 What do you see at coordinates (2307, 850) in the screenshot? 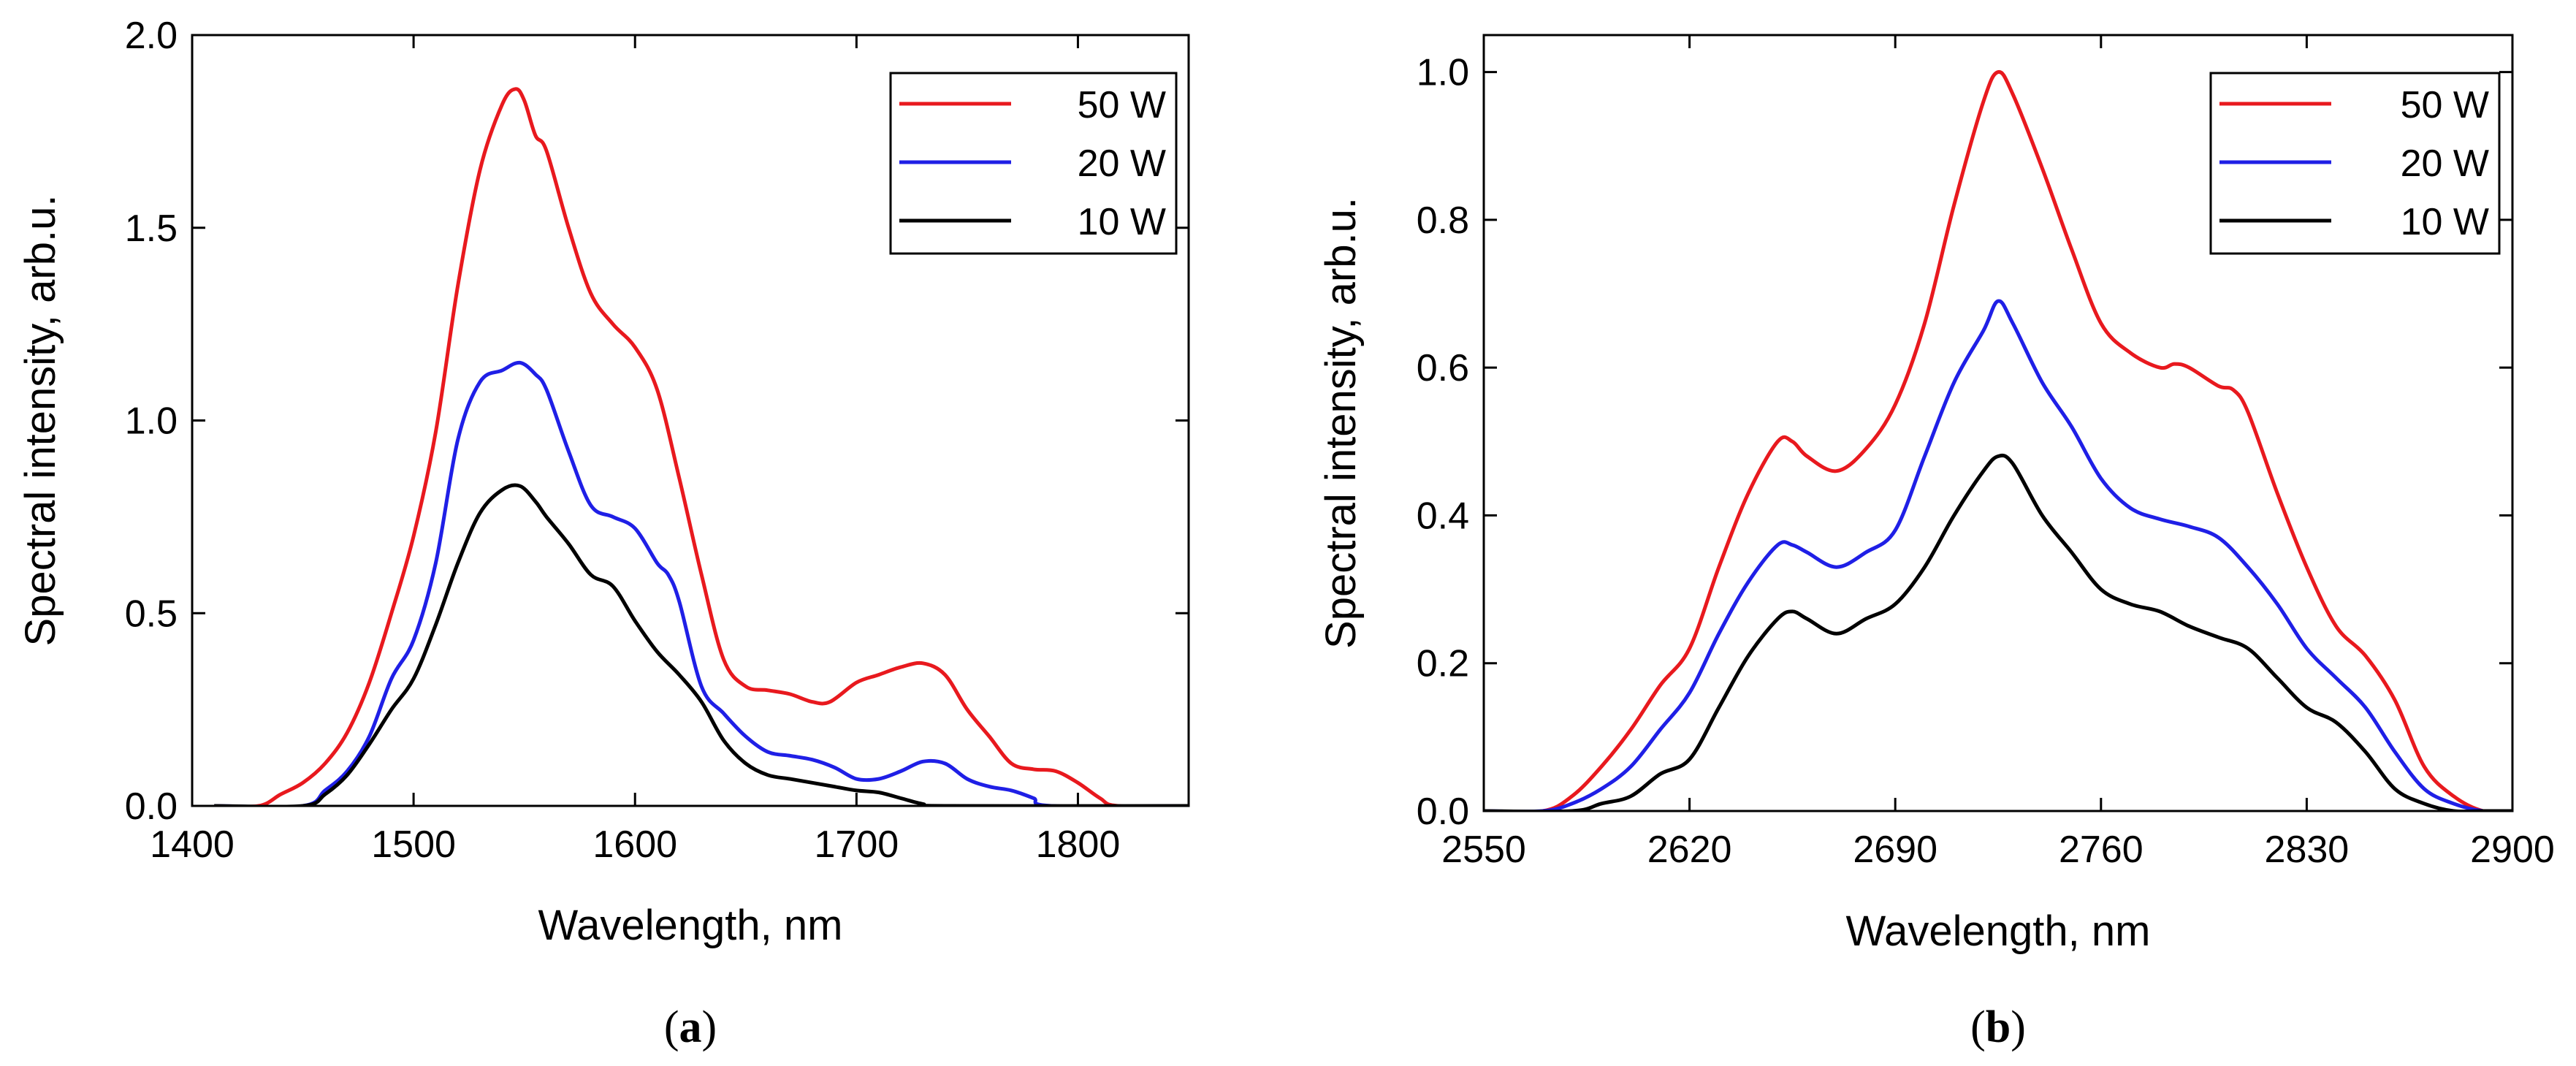
I see `x-tick-label: 2830` at bounding box center [2307, 850].